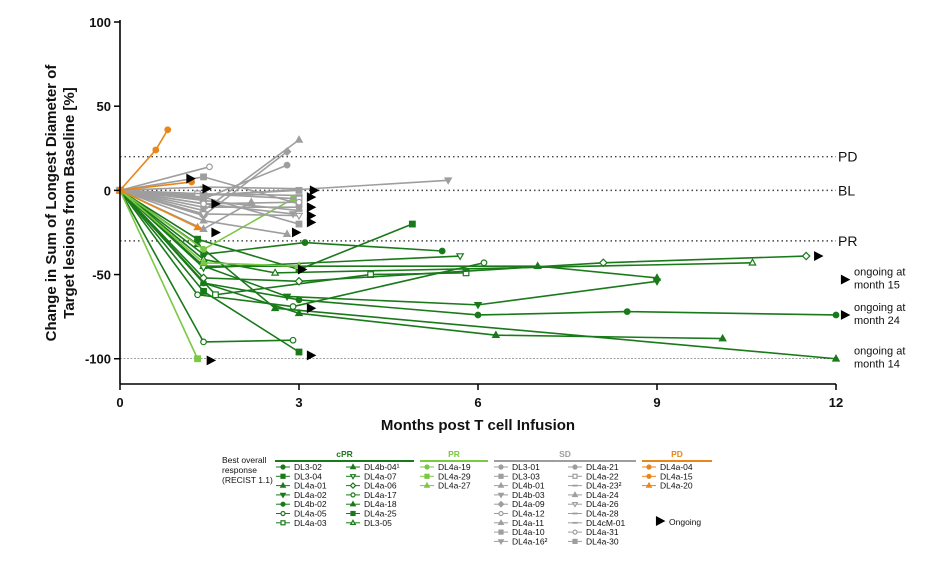 Image resolution: width=926 pixels, height=567 pixels. I want to click on legend-title-line-0: Best overall, so click(244, 460).